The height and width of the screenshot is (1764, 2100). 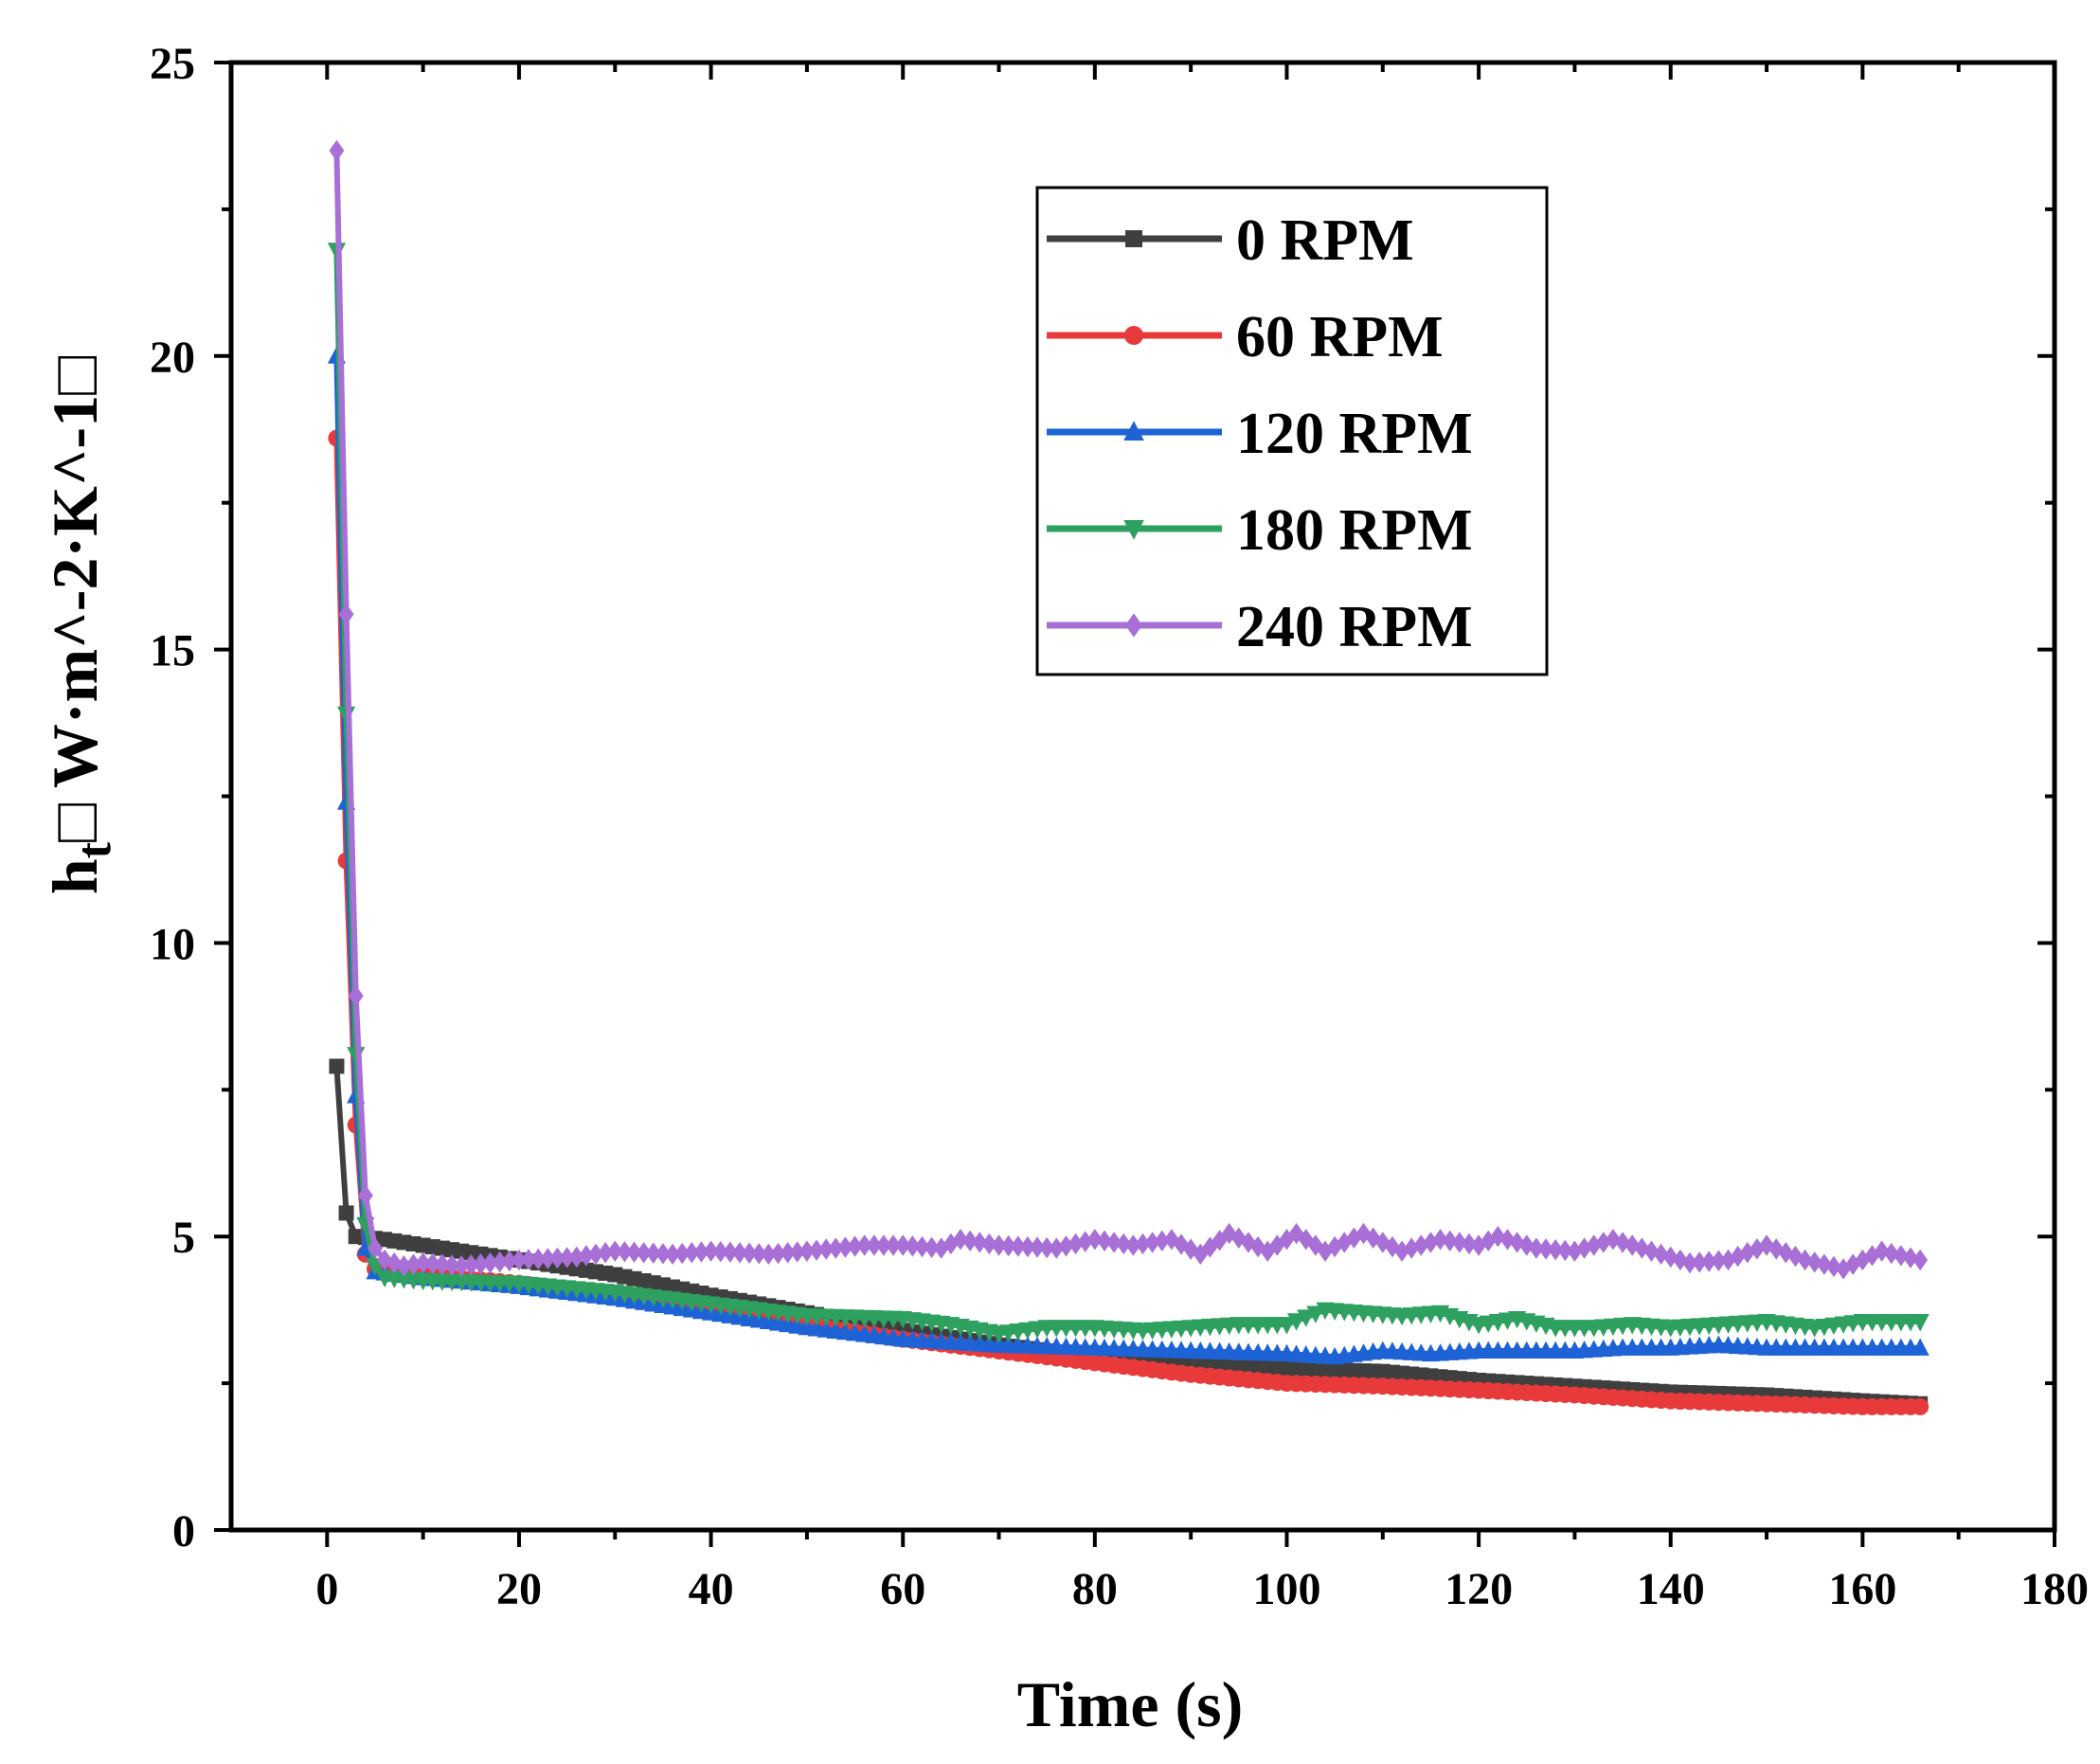 What do you see at coordinates (75, 876) in the screenshot?
I see `y-axis-title-main: h` at bounding box center [75, 876].